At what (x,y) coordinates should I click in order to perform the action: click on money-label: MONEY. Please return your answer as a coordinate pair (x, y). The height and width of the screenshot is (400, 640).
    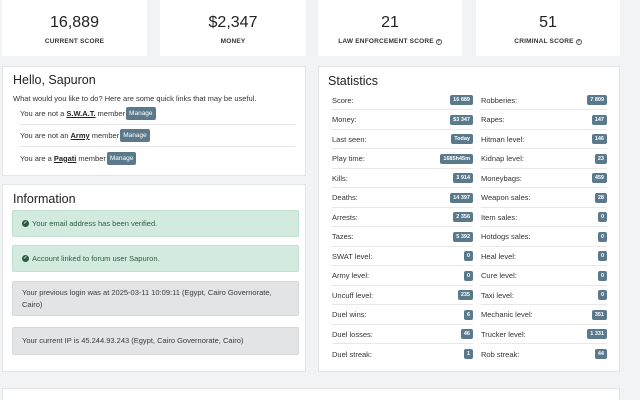
    Looking at the image, I should click on (233, 41).